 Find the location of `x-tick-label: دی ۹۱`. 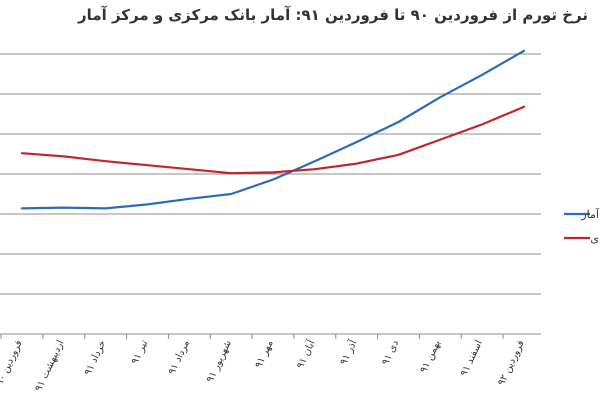

x-tick-label: دی ۹۱ is located at coordinates (390, 353).